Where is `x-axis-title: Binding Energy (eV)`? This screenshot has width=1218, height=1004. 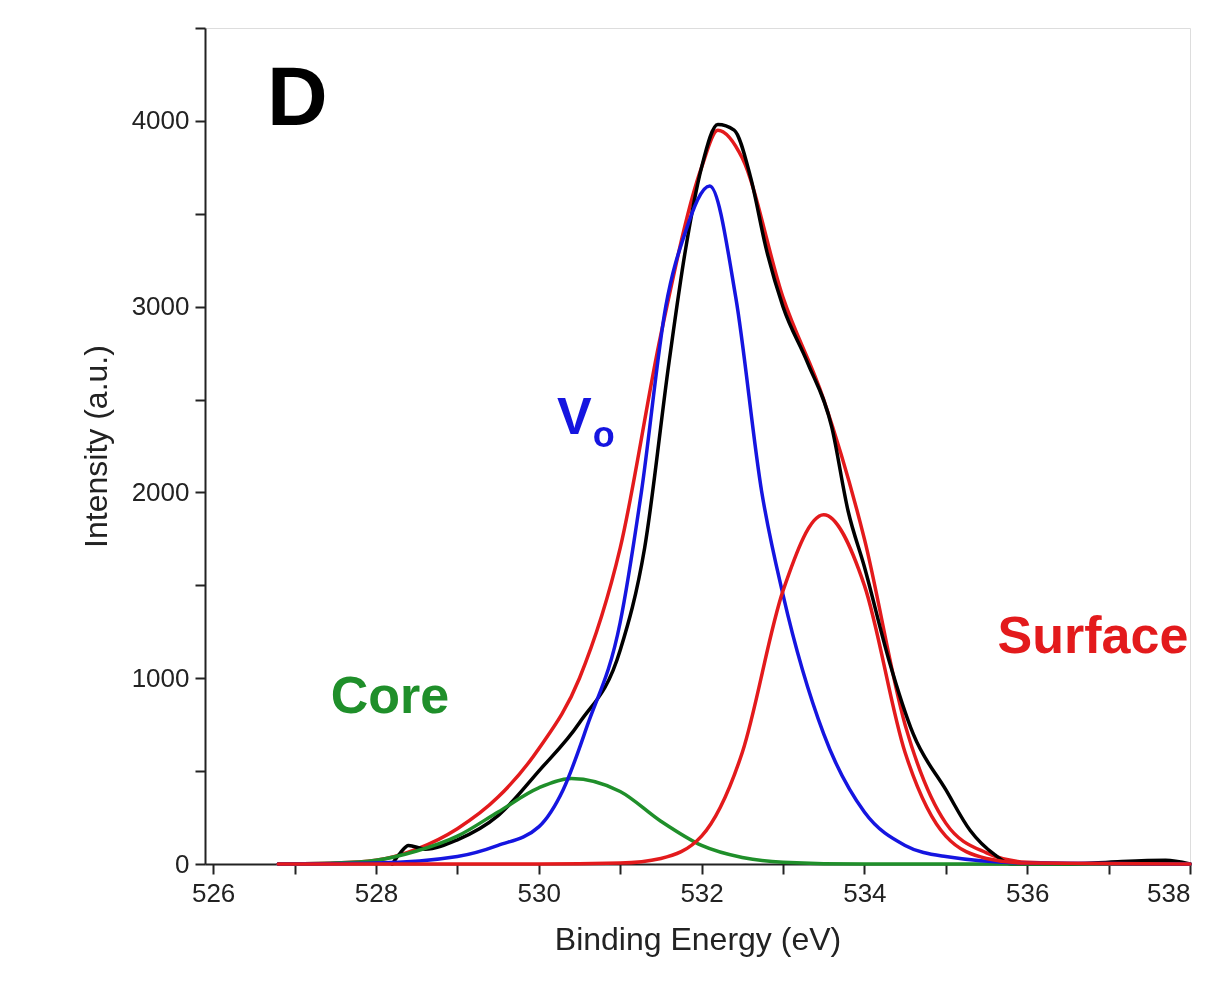
x-axis-title: Binding Energy (eV) is located at coordinates (698, 938).